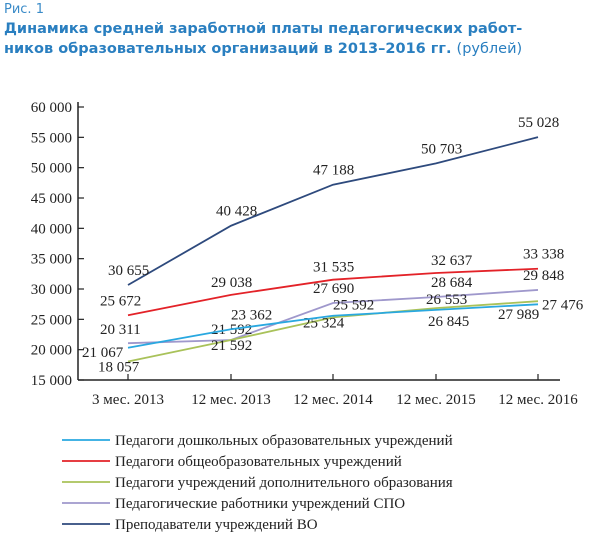 This screenshot has height=538, width=600. I want to click on figure-label: Рис. 1, so click(24, 9).